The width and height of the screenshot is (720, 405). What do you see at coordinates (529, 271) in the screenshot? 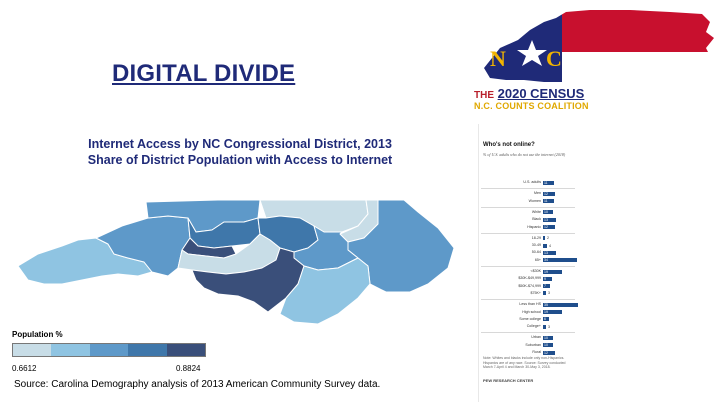
I see `pew-row: <$30K 19` at bounding box center [529, 271].